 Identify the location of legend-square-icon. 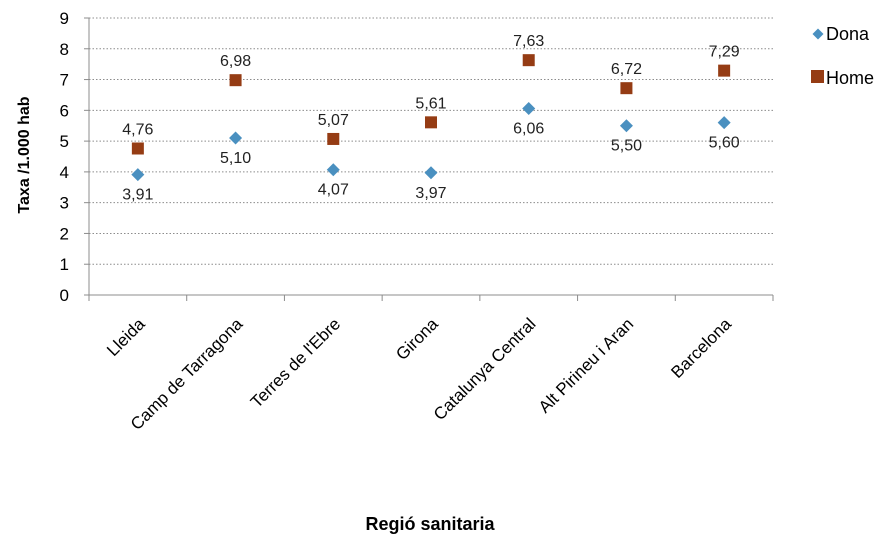
(817, 76).